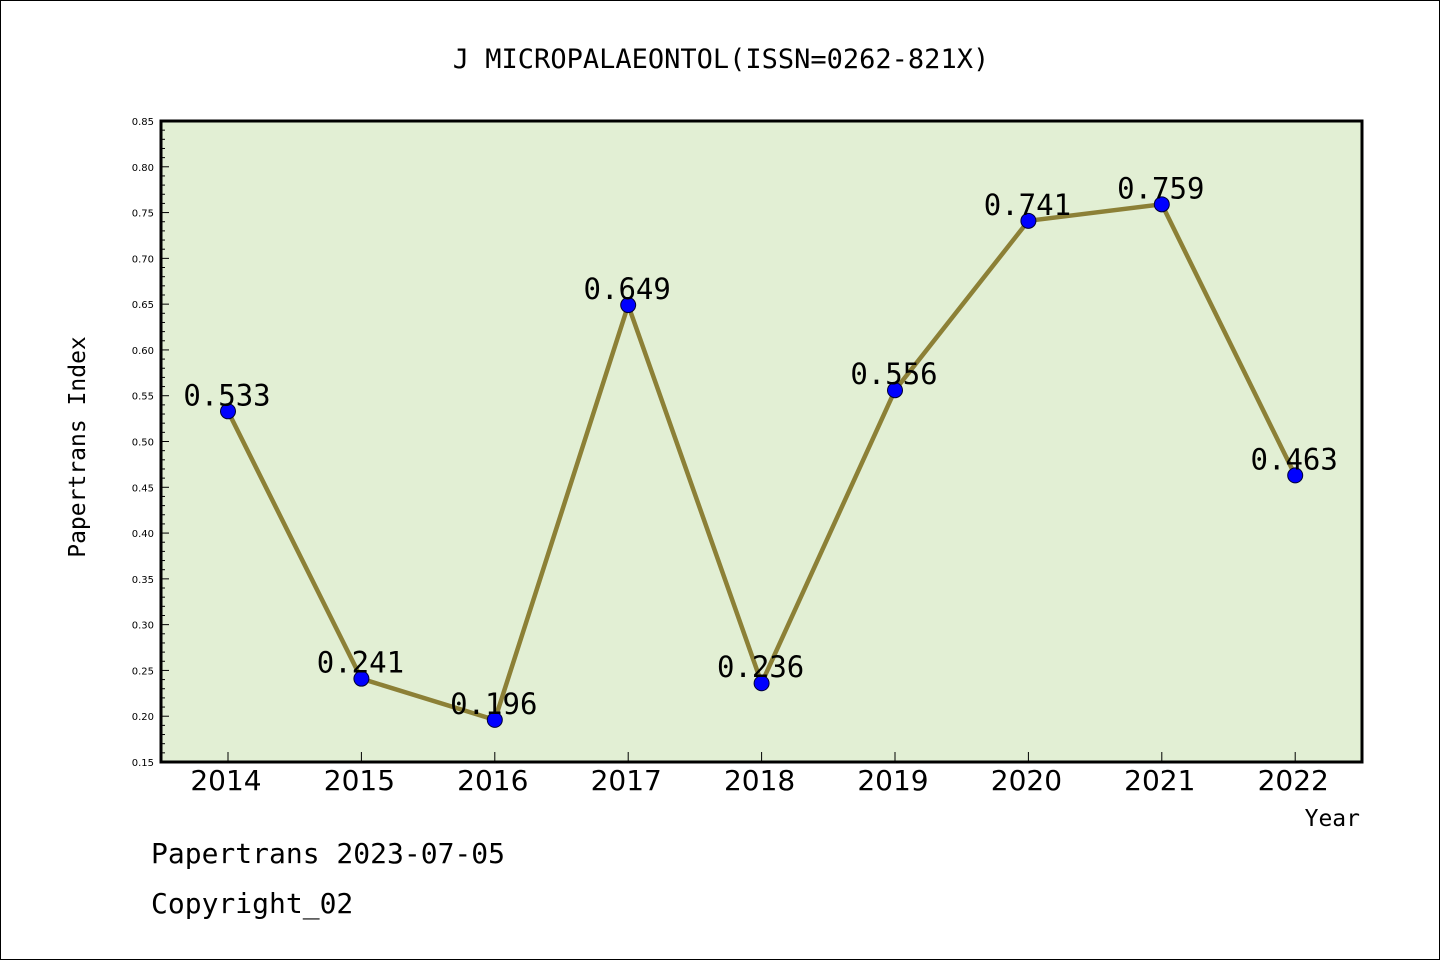 This screenshot has width=1440, height=960. What do you see at coordinates (493, 704) in the screenshot?
I see `data-label: 0.196` at bounding box center [493, 704].